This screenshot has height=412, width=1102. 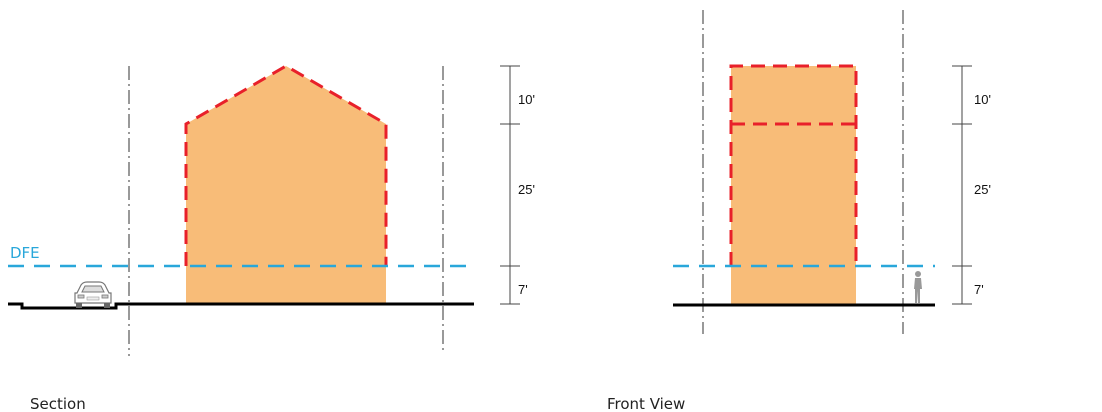 What do you see at coordinates (93, 294) in the screenshot?
I see `car-icon` at bounding box center [93, 294].